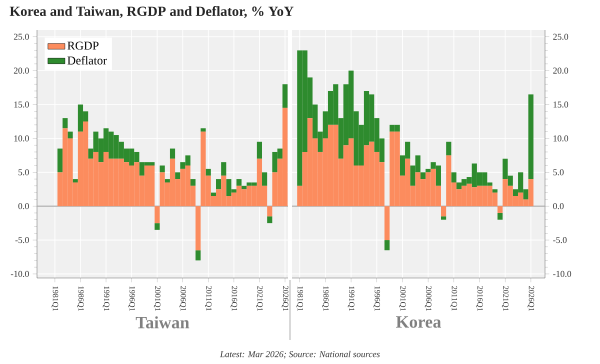 This screenshot has height=364, width=600. I want to click on legend-label: Deflator, so click(87, 60).